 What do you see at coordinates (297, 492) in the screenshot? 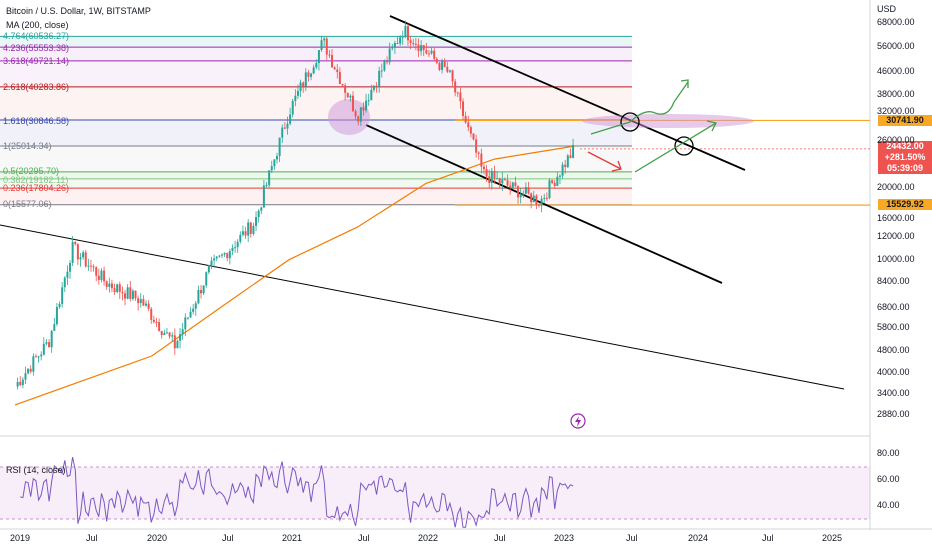
I see `rsi-line` at bounding box center [297, 492].